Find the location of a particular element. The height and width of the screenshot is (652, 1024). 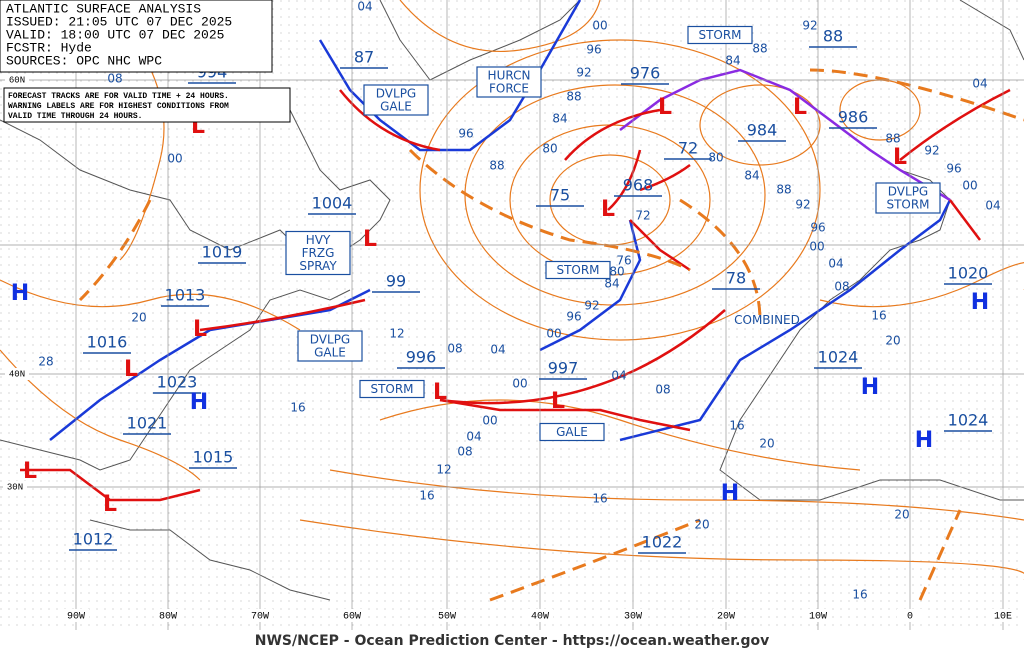

pressure-center: 78 is located at coordinates (736, 278).